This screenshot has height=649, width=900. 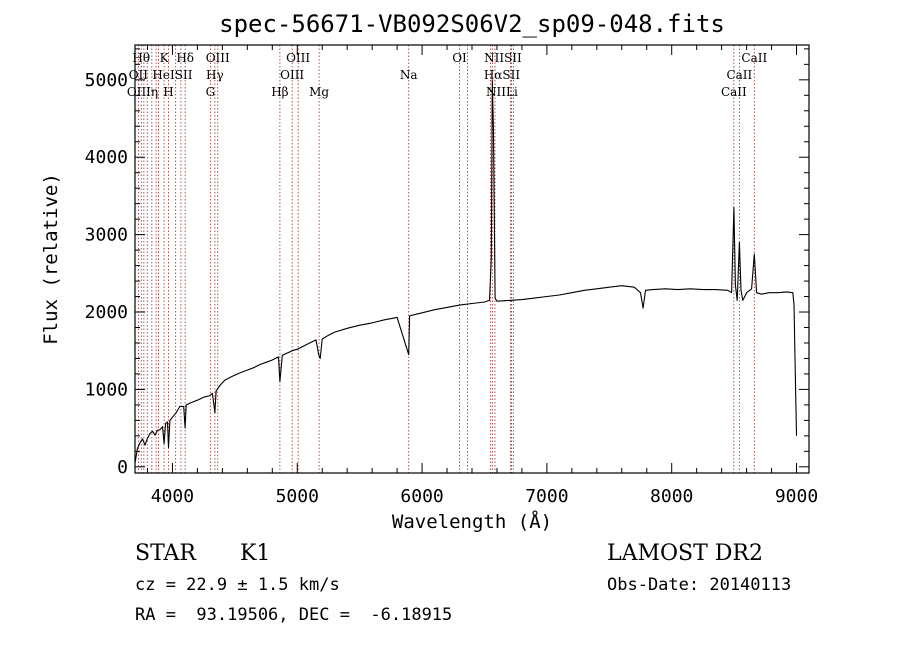 I want to click on chart-title: spec-56671-VB092S06V2_sp09-048.fits, so click(x=472, y=24).